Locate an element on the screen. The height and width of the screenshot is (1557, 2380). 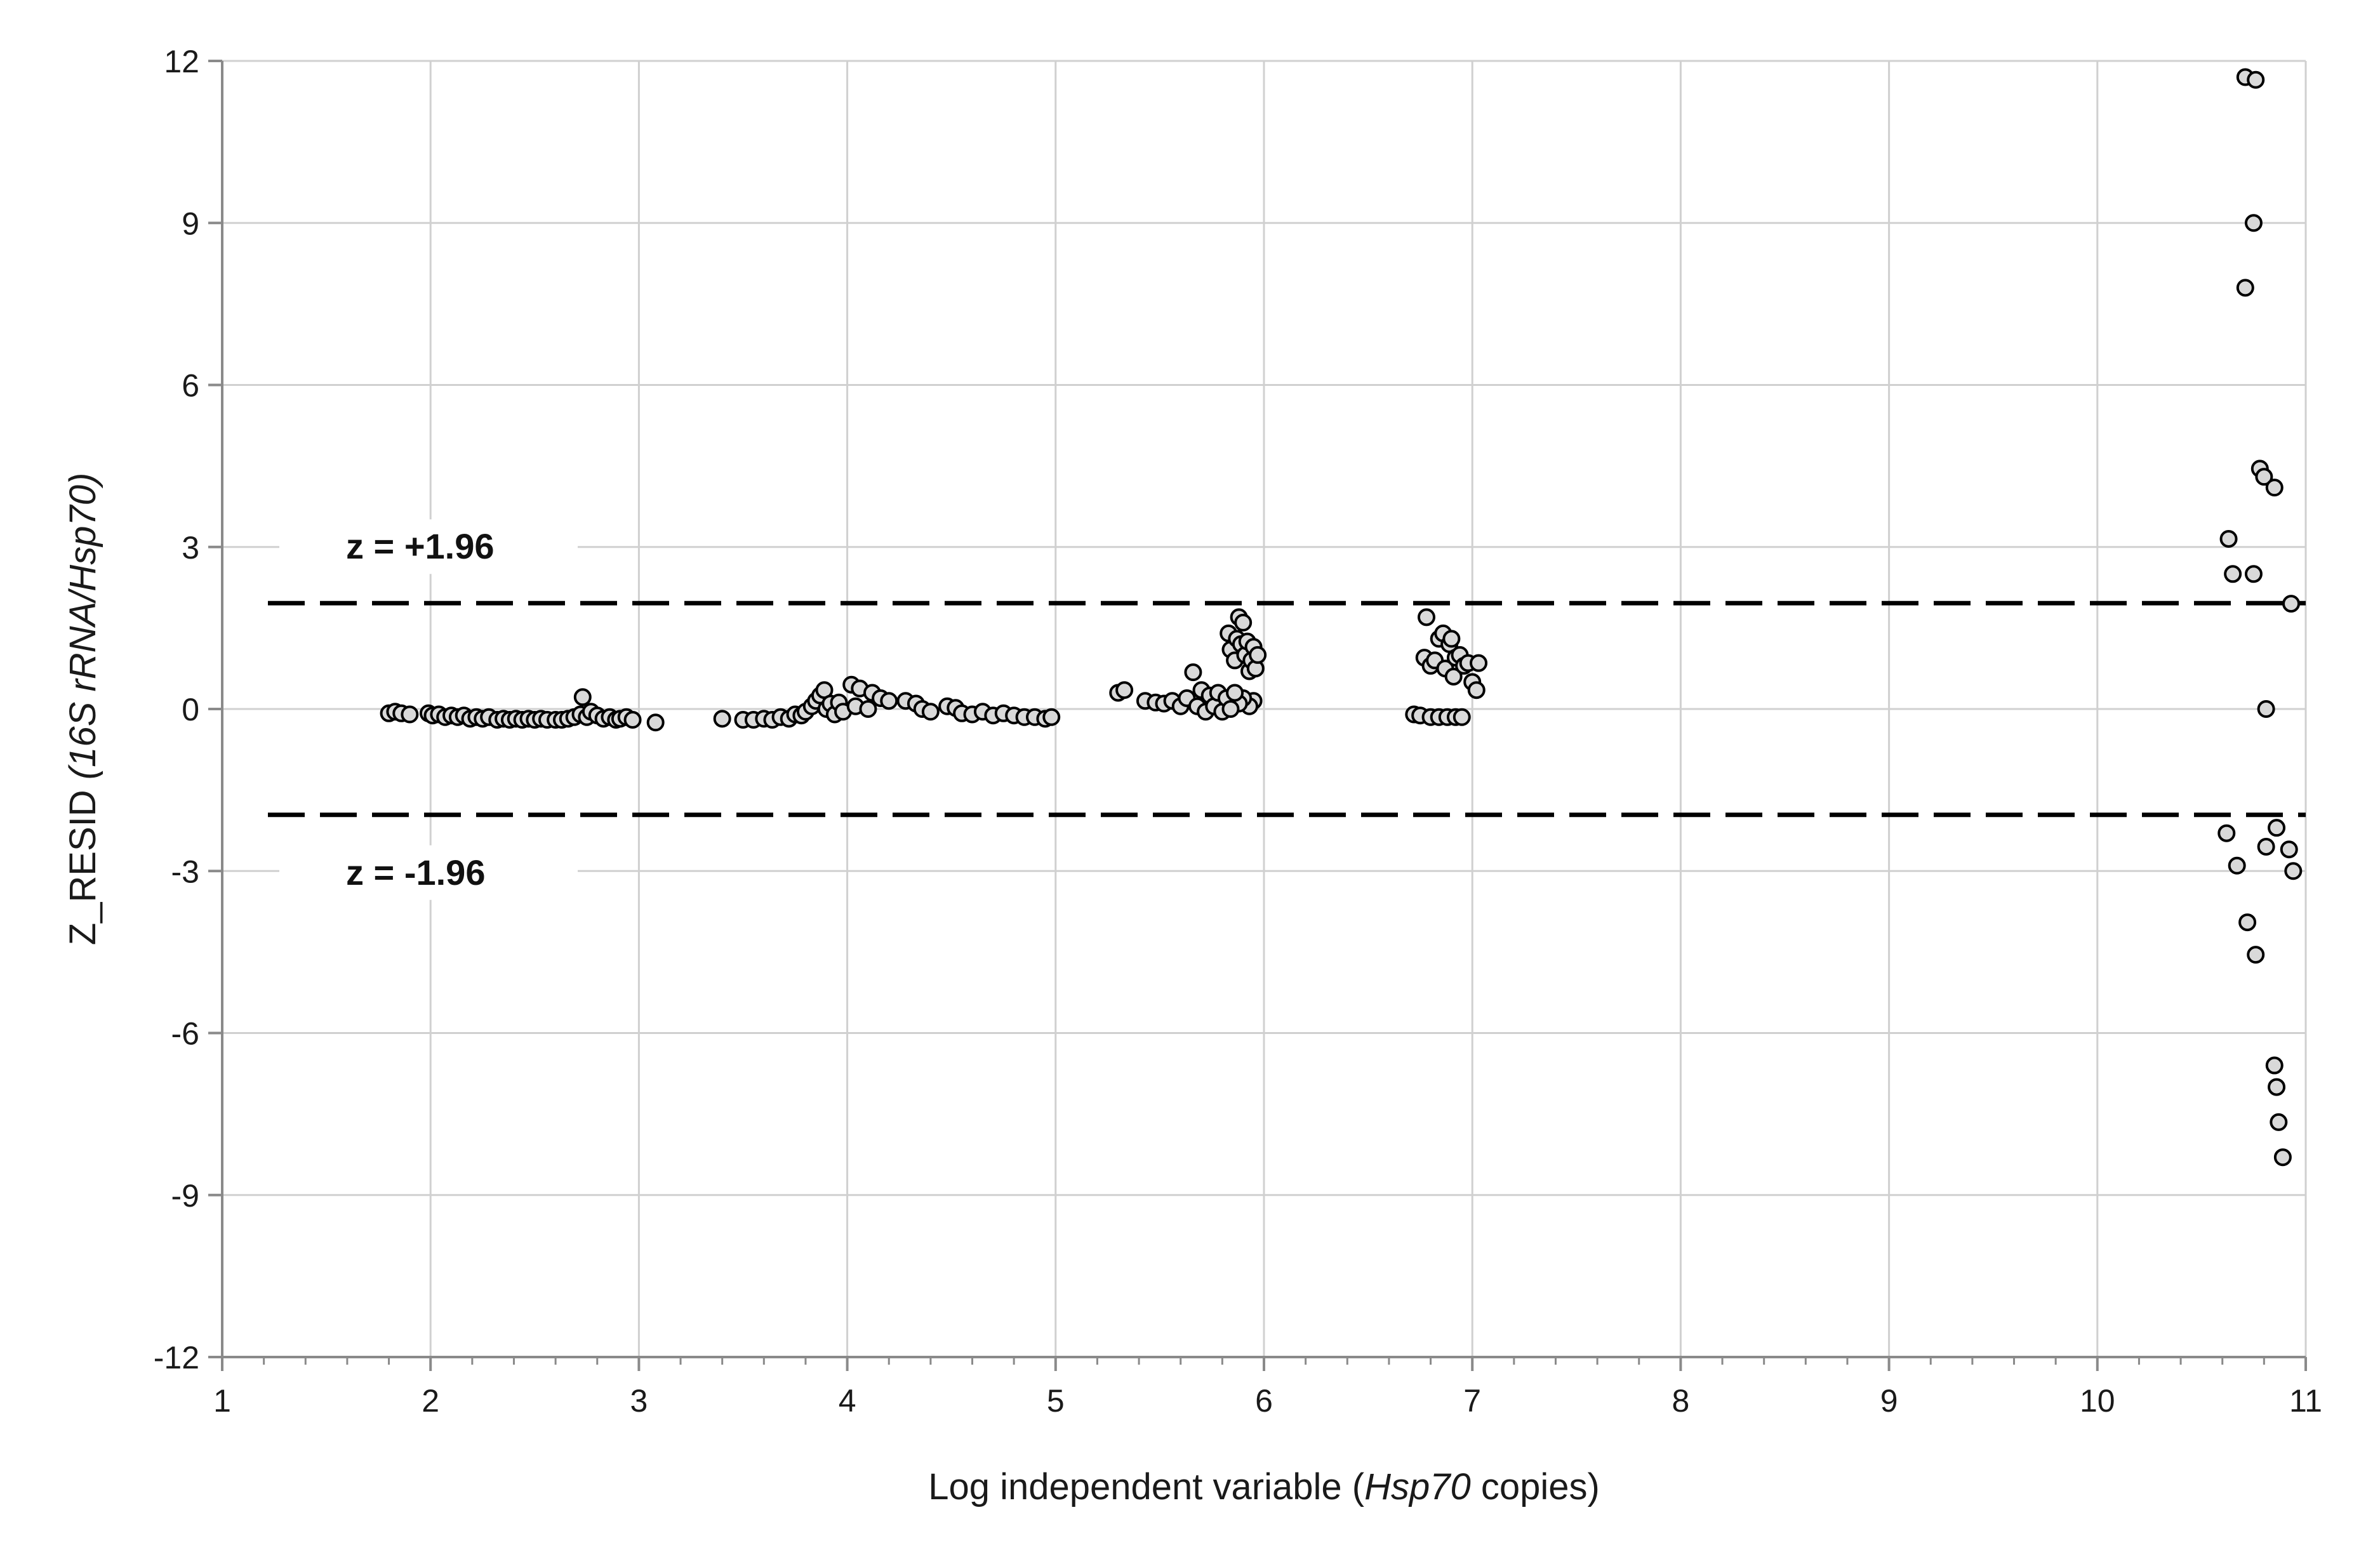
y-tick-label: -12 is located at coordinates (176, 1357).